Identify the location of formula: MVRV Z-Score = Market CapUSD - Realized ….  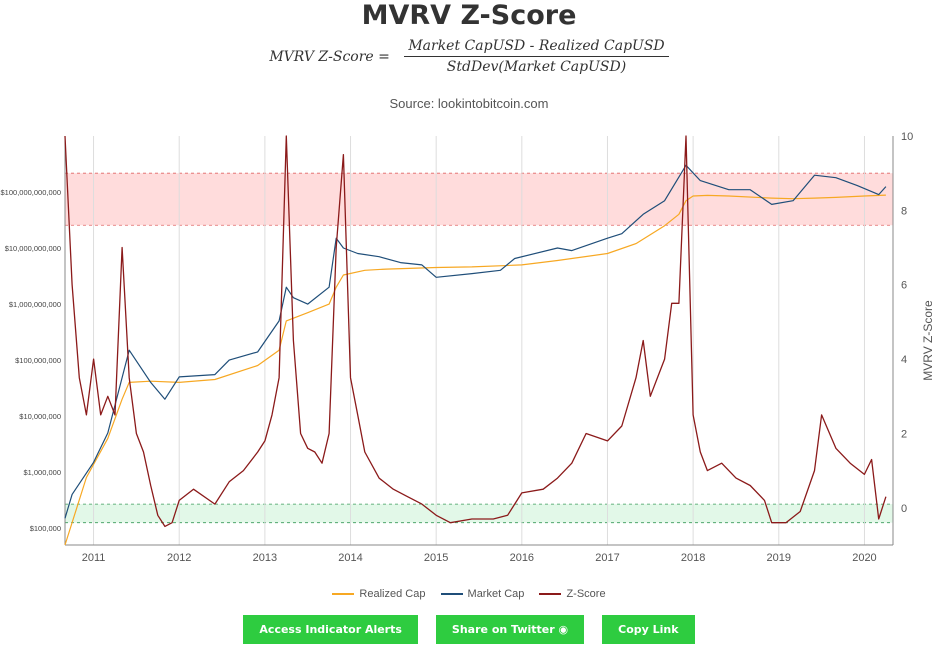
(469, 56).